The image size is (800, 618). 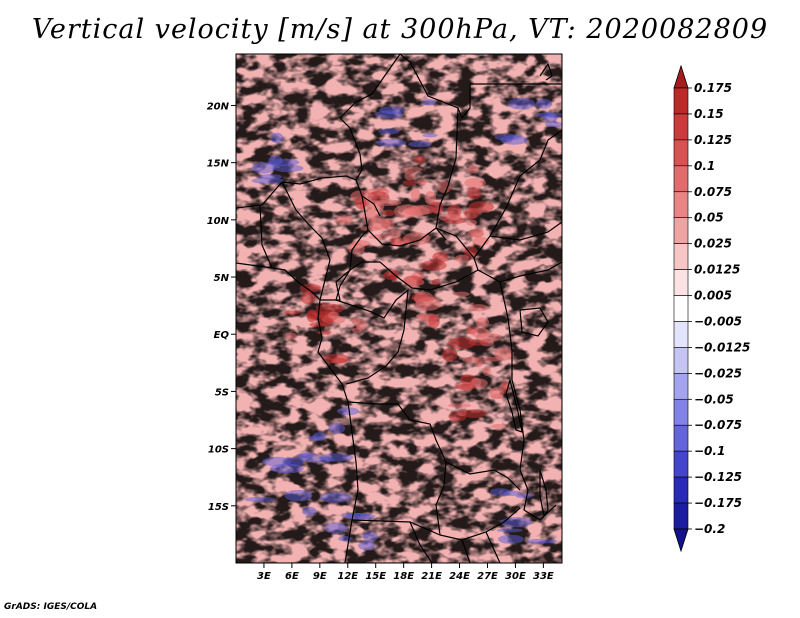 What do you see at coordinates (403, 576) in the screenshot?
I see `lon-tick-label: 18E` at bounding box center [403, 576].